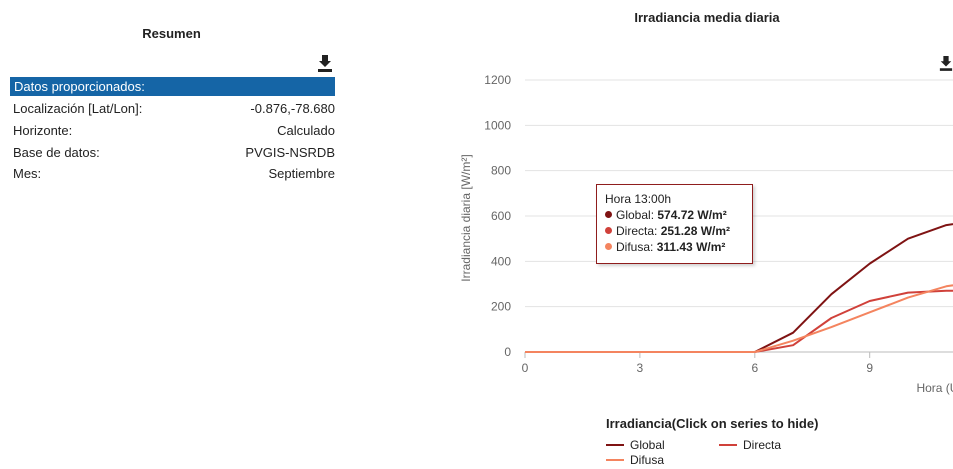 Image resolution: width=953 pixels, height=469 pixels. Describe the element at coordinates (497, 125) in the screenshot. I see `y-tick-label: 1000` at that location.